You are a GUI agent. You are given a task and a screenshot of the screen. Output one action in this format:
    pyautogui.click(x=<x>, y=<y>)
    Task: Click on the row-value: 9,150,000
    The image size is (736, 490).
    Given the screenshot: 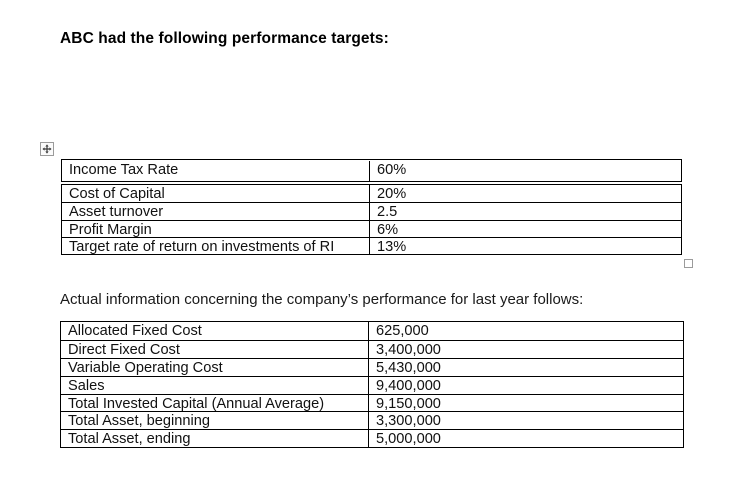 What is the action you would take?
    pyautogui.click(x=408, y=403)
    